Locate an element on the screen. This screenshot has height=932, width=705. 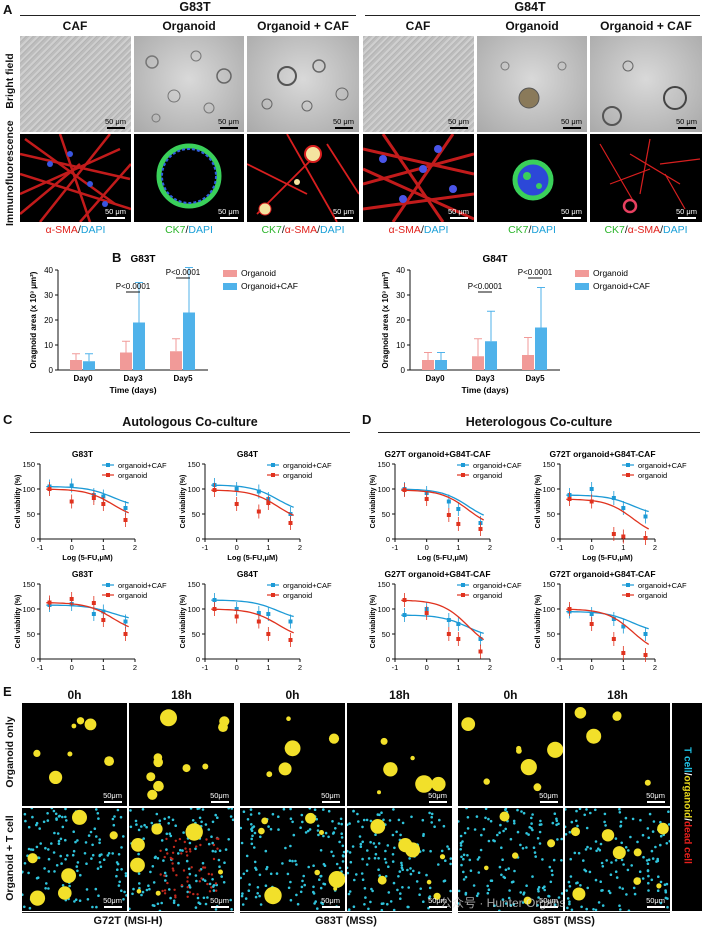
stain-caption-both-1: CK7/α-SMA/DAPI is located at coordinates (303, 230).